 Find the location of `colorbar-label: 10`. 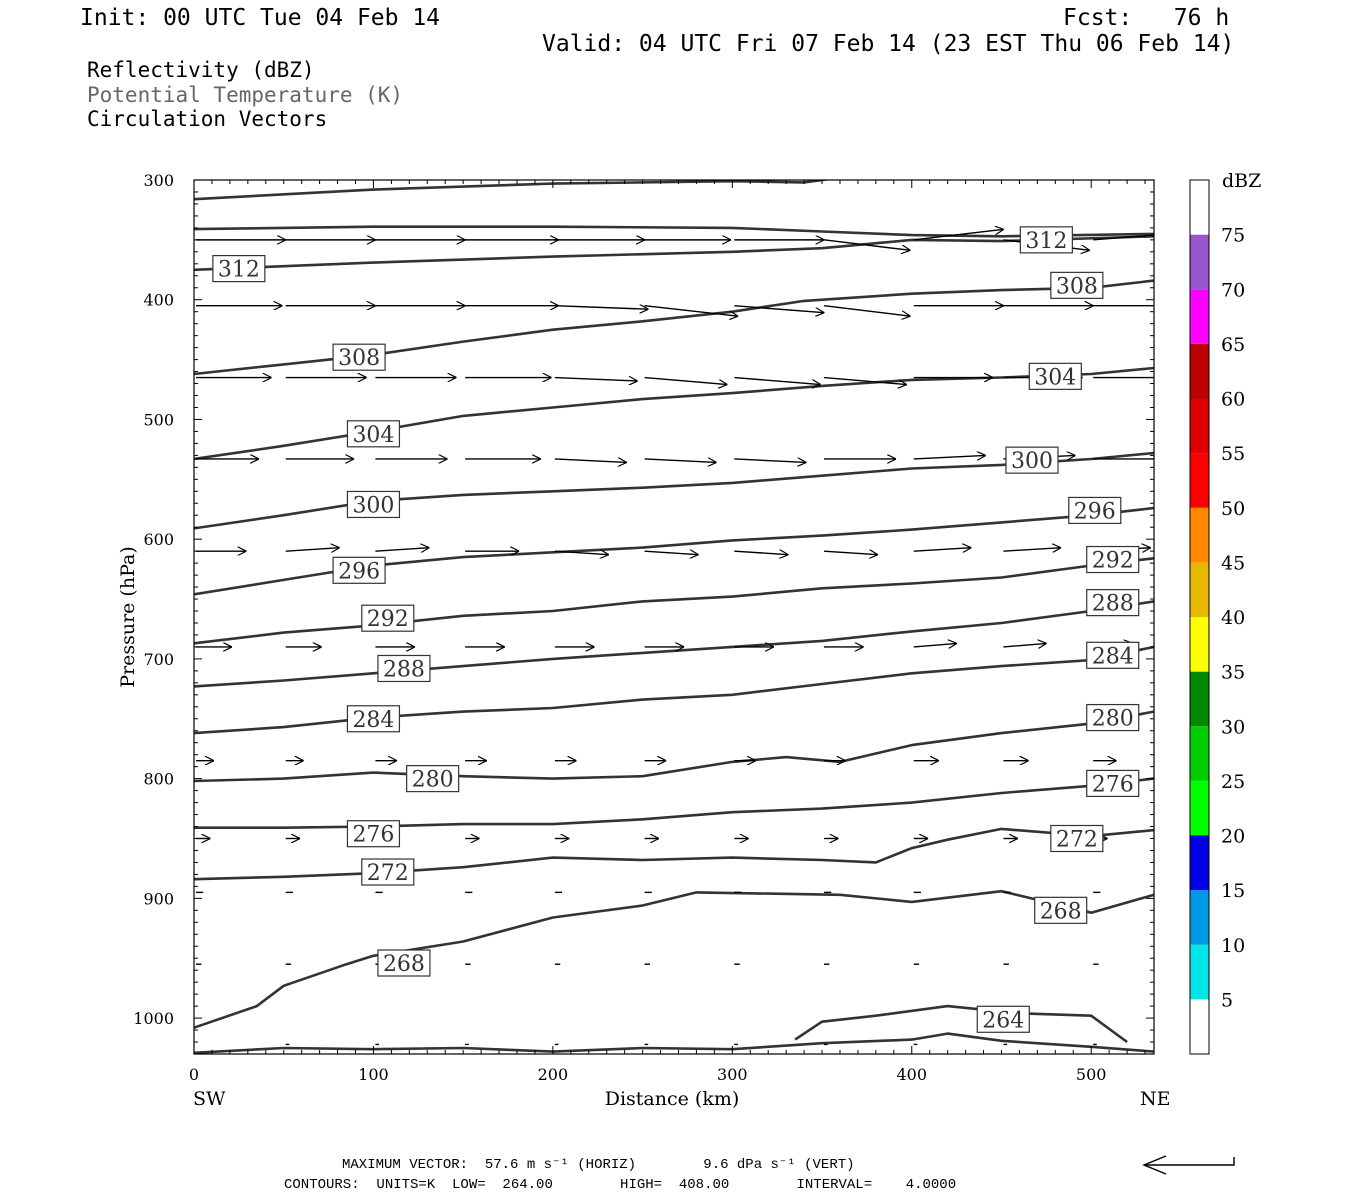

colorbar-label: 10 is located at coordinates (1233, 946).